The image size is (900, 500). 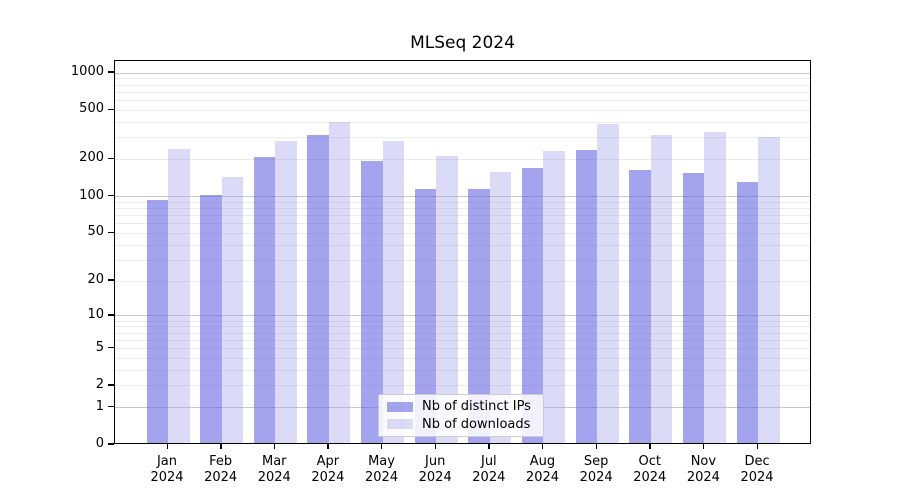 What do you see at coordinates (179, 296) in the screenshot?
I see `bar-downloads-jan` at bounding box center [179, 296].